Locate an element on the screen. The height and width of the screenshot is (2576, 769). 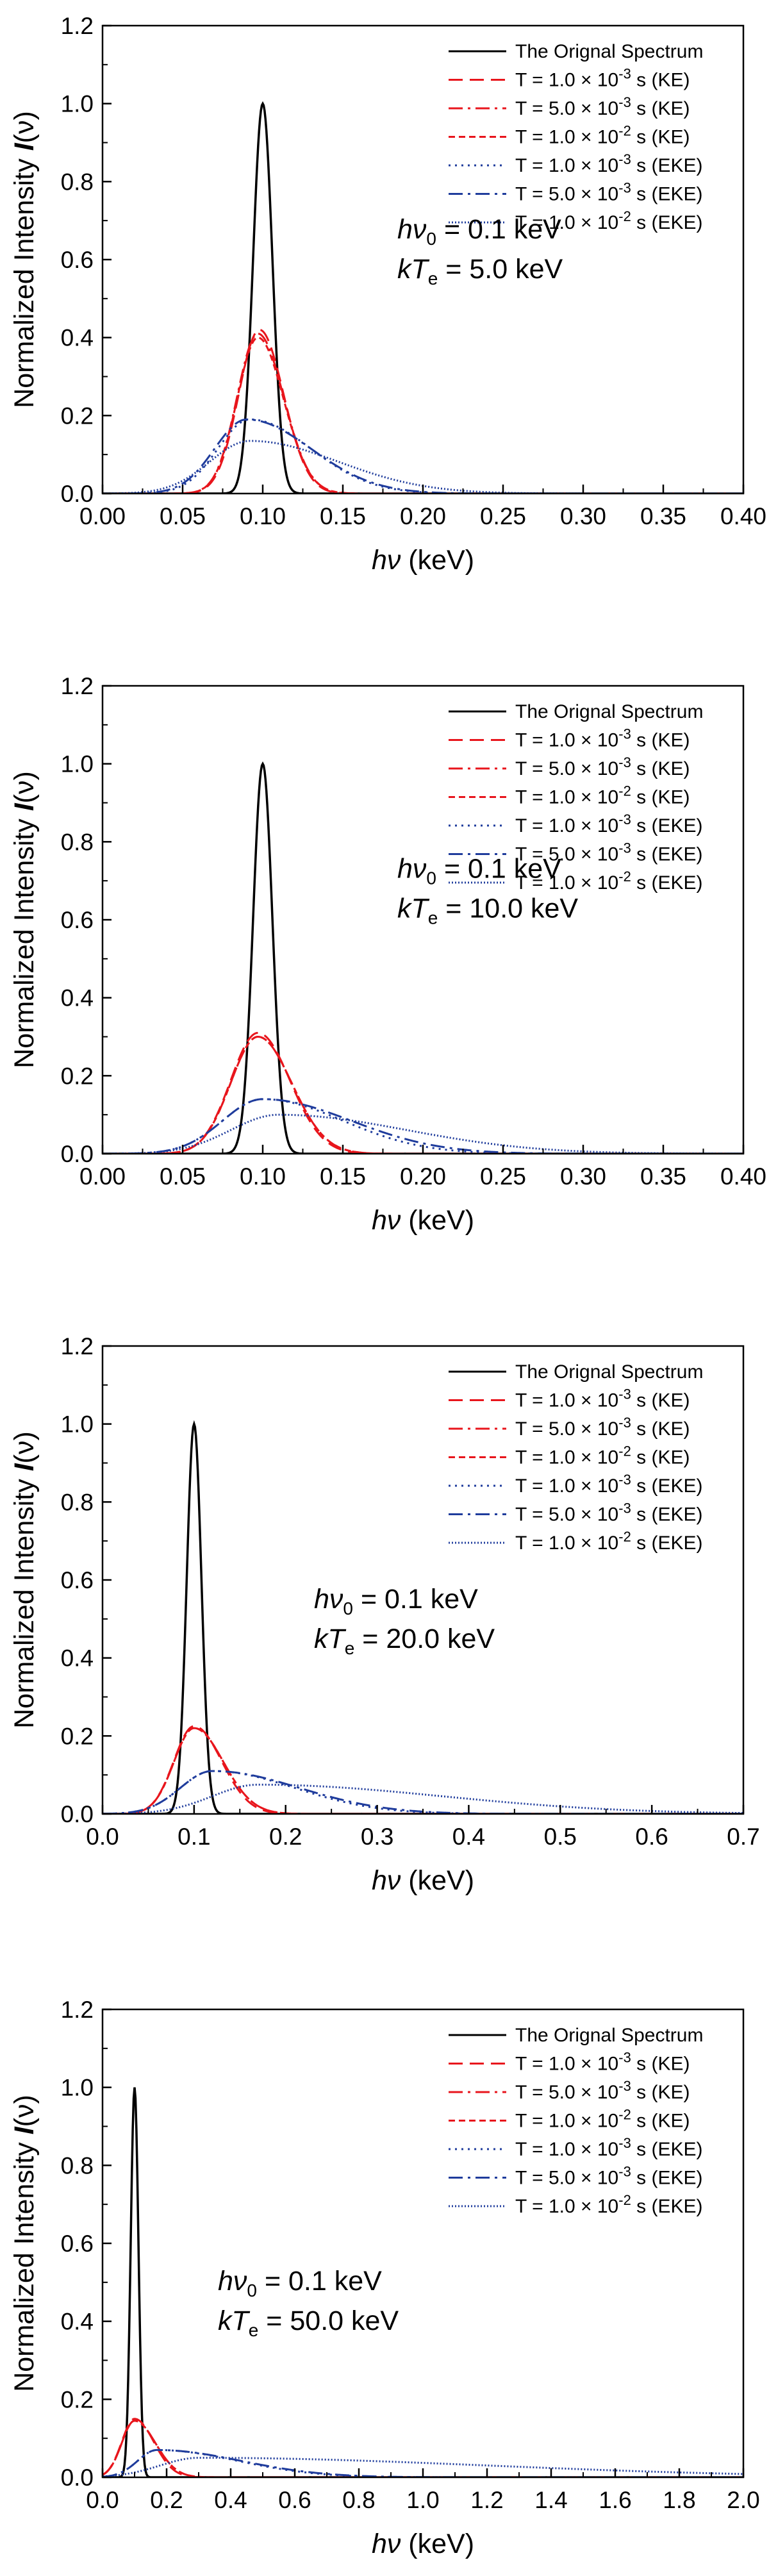
x-tick-label: 1.8 is located at coordinates (679, 2500).